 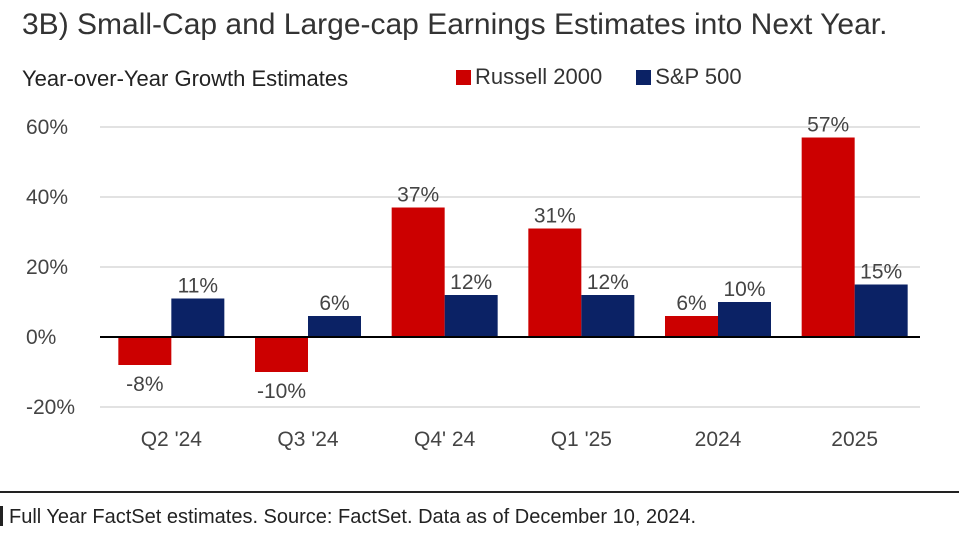 What do you see at coordinates (281, 391) in the screenshot?
I see `data-label: -10%` at bounding box center [281, 391].